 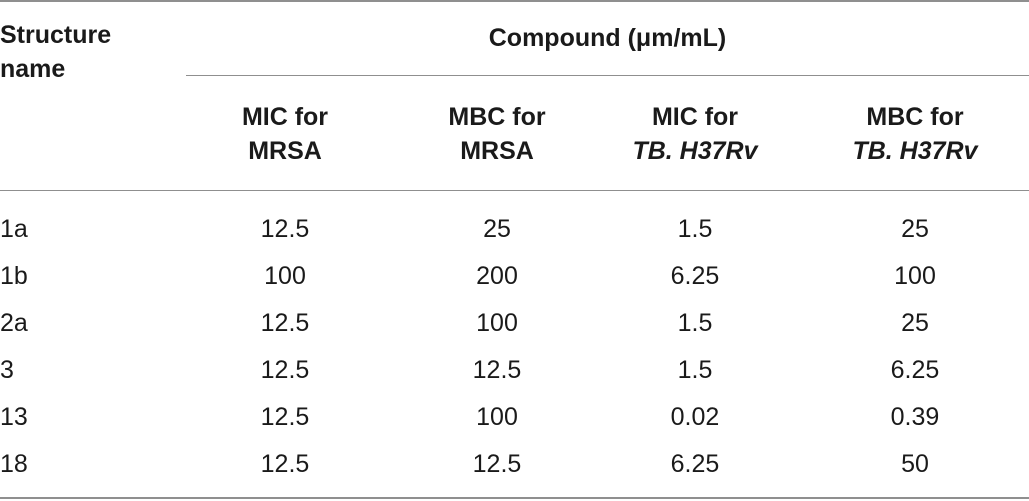 What do you see at coordinates (14, 464) in the screenshot?
I see `row-name: 18` at bounding box center [14, 464].